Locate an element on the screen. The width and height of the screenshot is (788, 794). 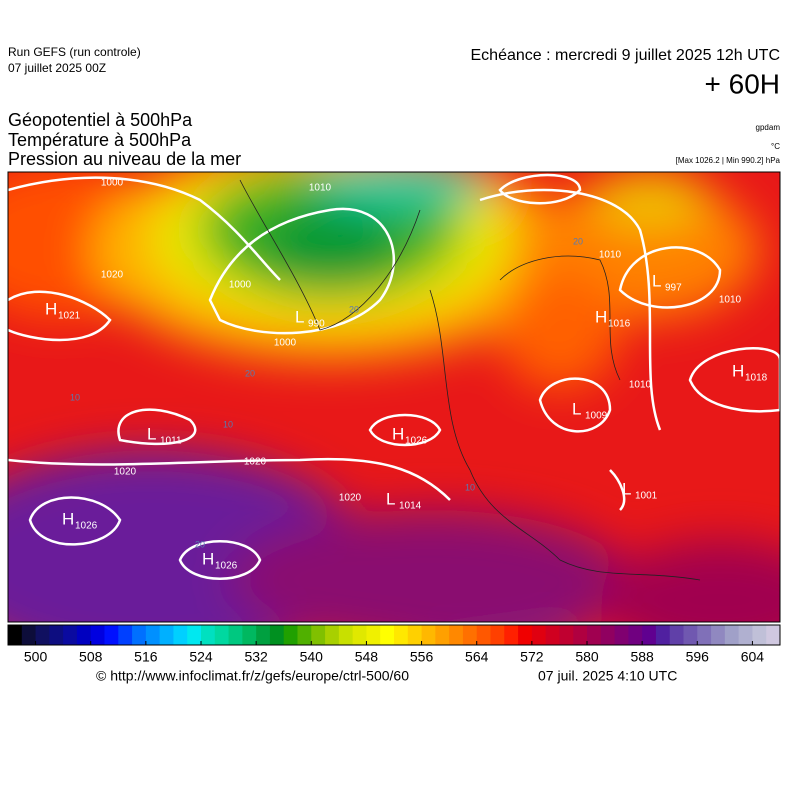
field: Température à 500hPa is located at coordinates (100, 140).